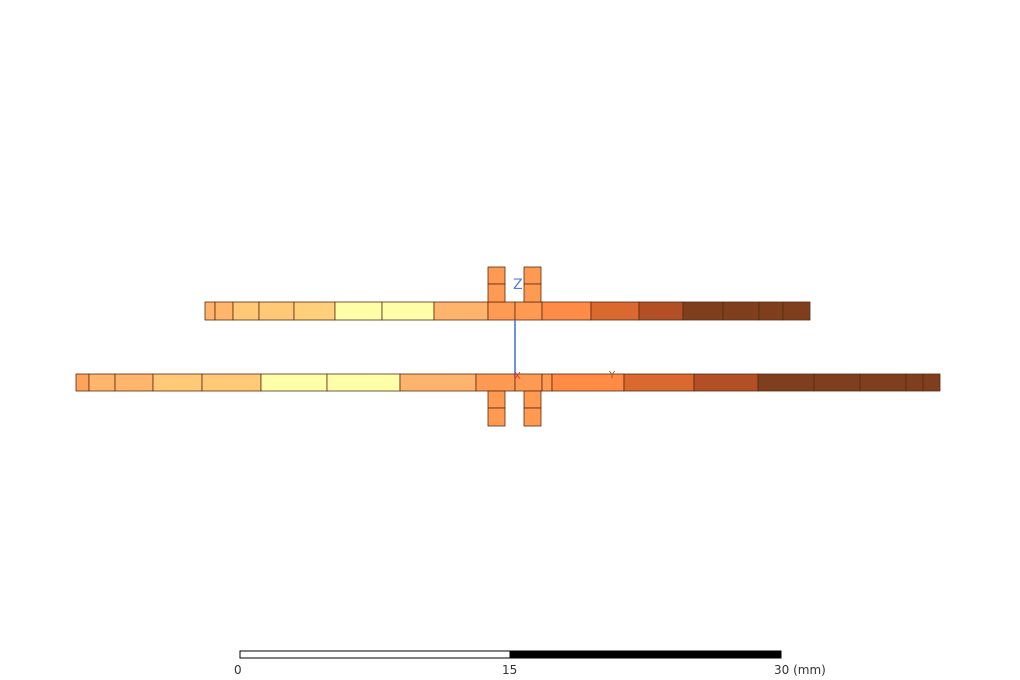 This screenshot has width=1020, height=680. I want to click on y-axis-label: Y, so click(612, 375).